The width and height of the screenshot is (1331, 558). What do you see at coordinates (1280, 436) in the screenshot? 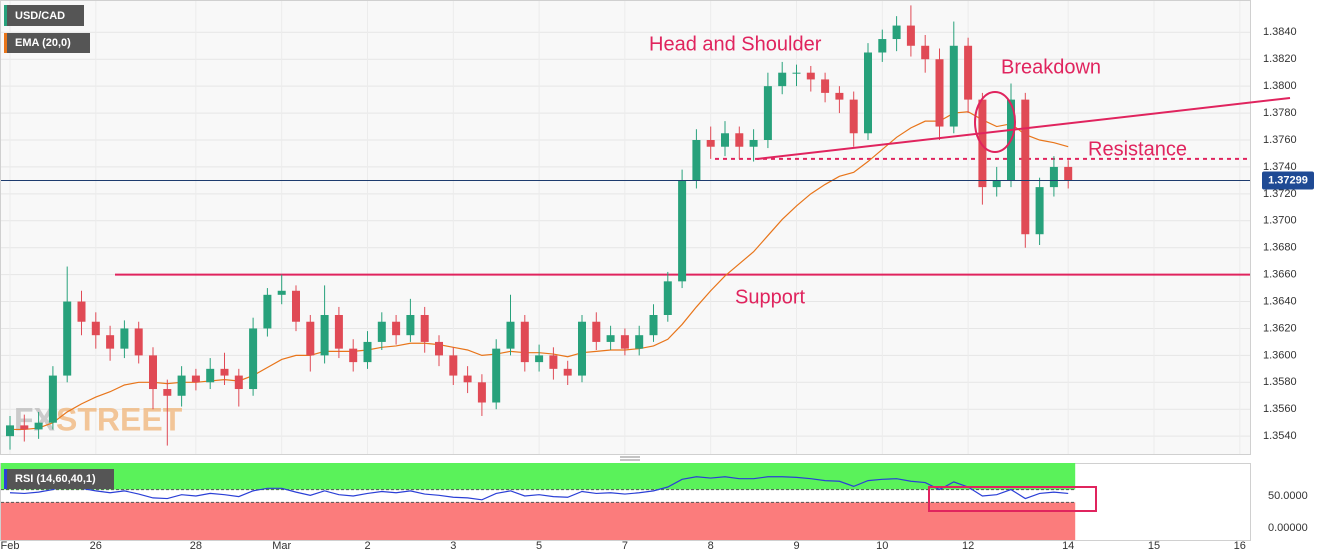
I see `y-tick-label: 1.3540` at bounding box center [1280, 436].